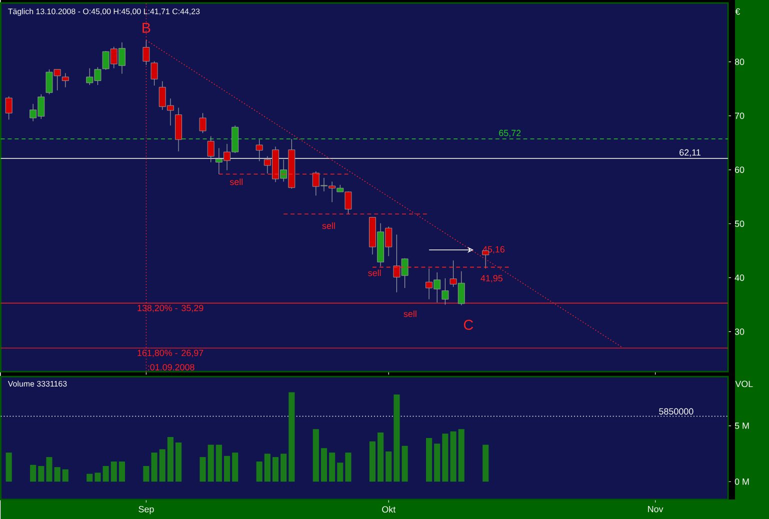 The image size is (769, 519). I want to click on x-tick-label: Sep, so click(146, 510).